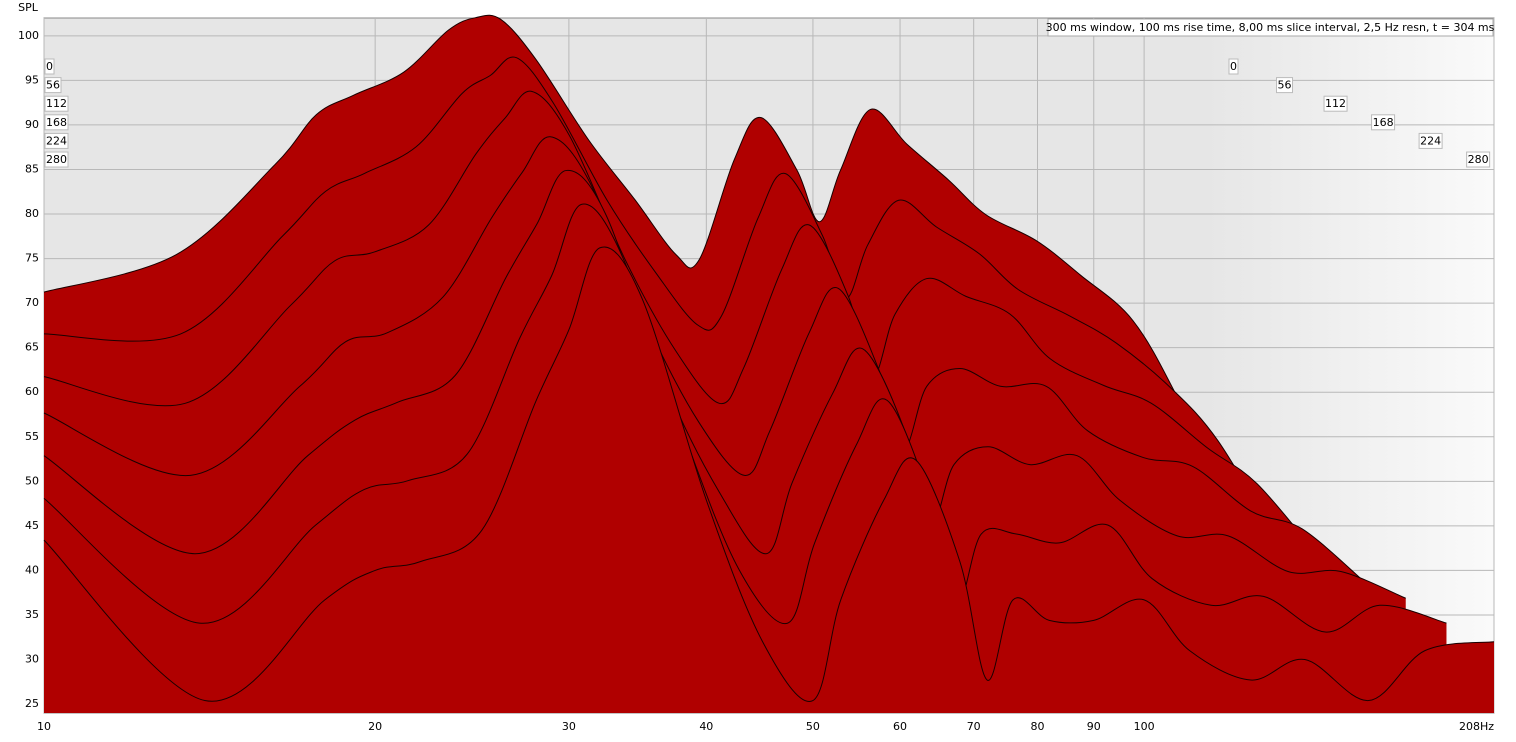 The height and width of the screenshot is (742, 1516). I want to click on y-tick-label: 55, so click(32, 436).